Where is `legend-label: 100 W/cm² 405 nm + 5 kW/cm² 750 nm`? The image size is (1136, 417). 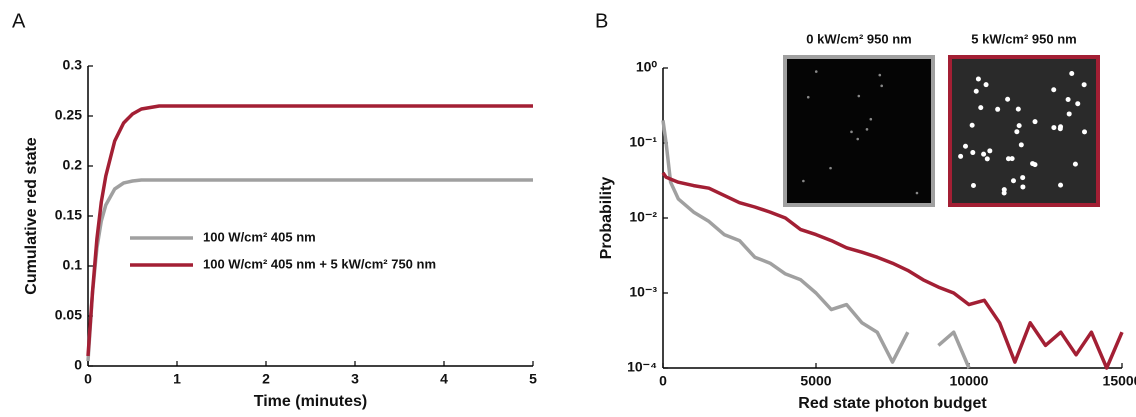
legend-label: 100 W/cm² 405 nm + 5 kW/cm² 750 nm is located at coordinates (319, 263).